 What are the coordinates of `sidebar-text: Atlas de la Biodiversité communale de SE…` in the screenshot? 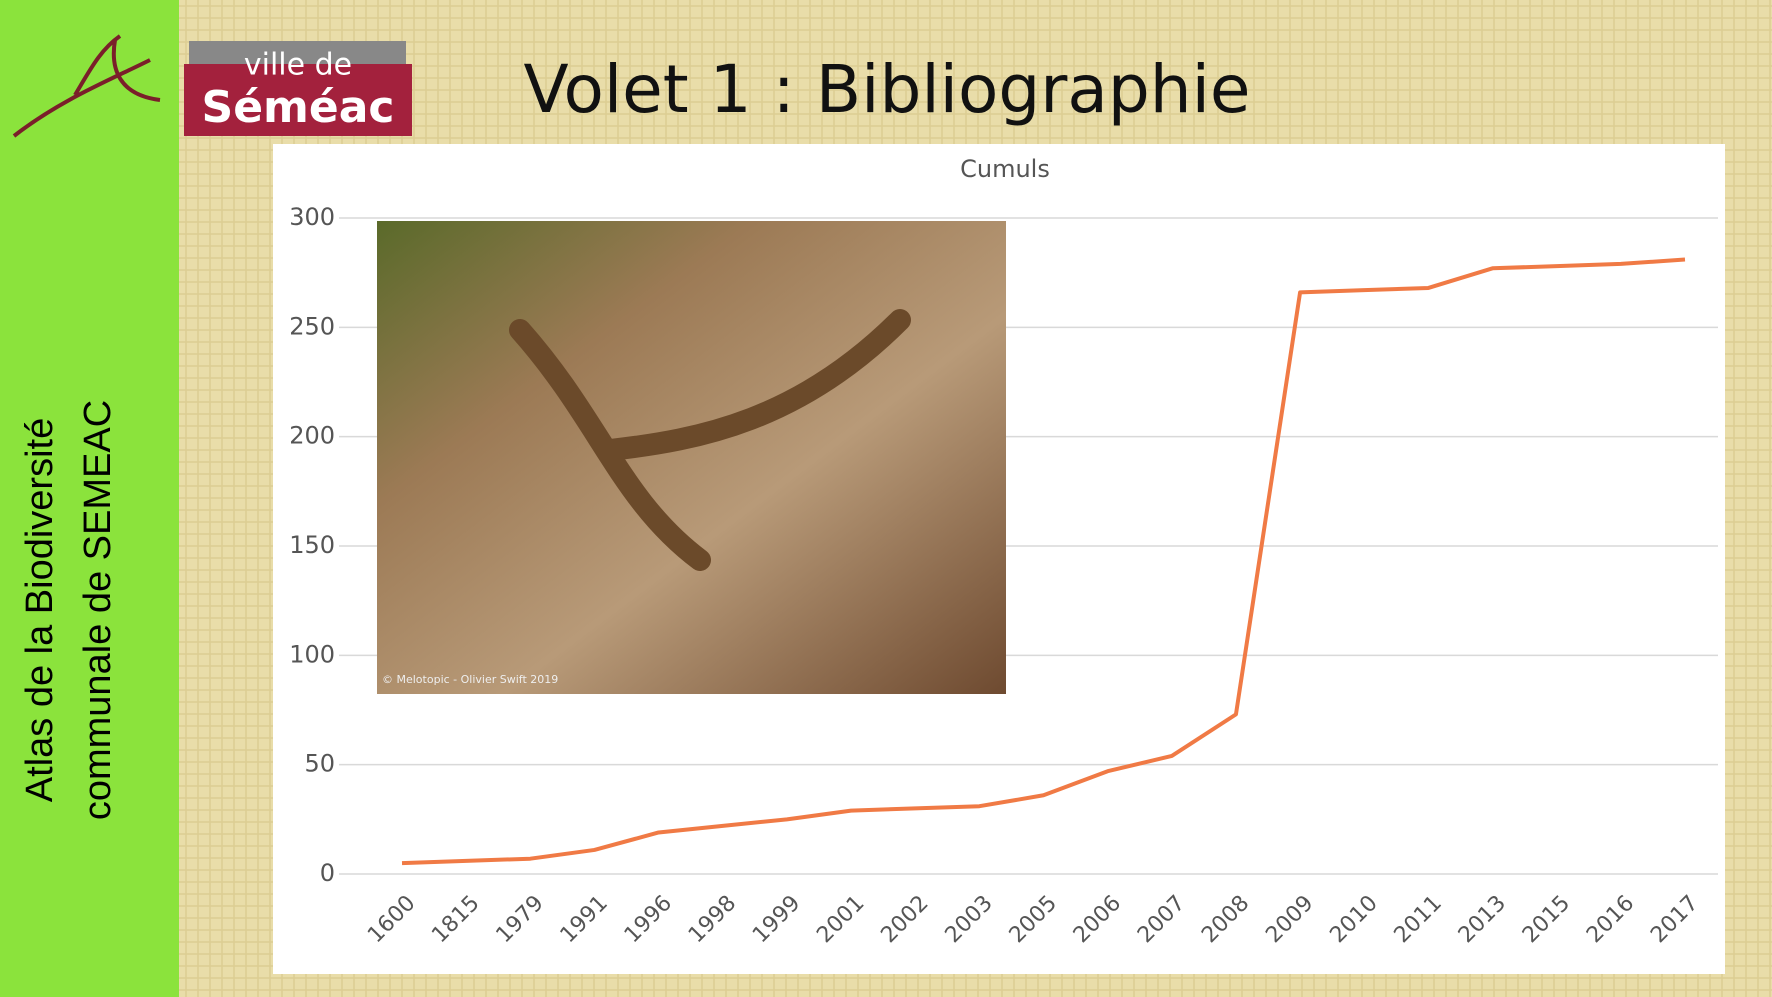 It's located at (69, 610).